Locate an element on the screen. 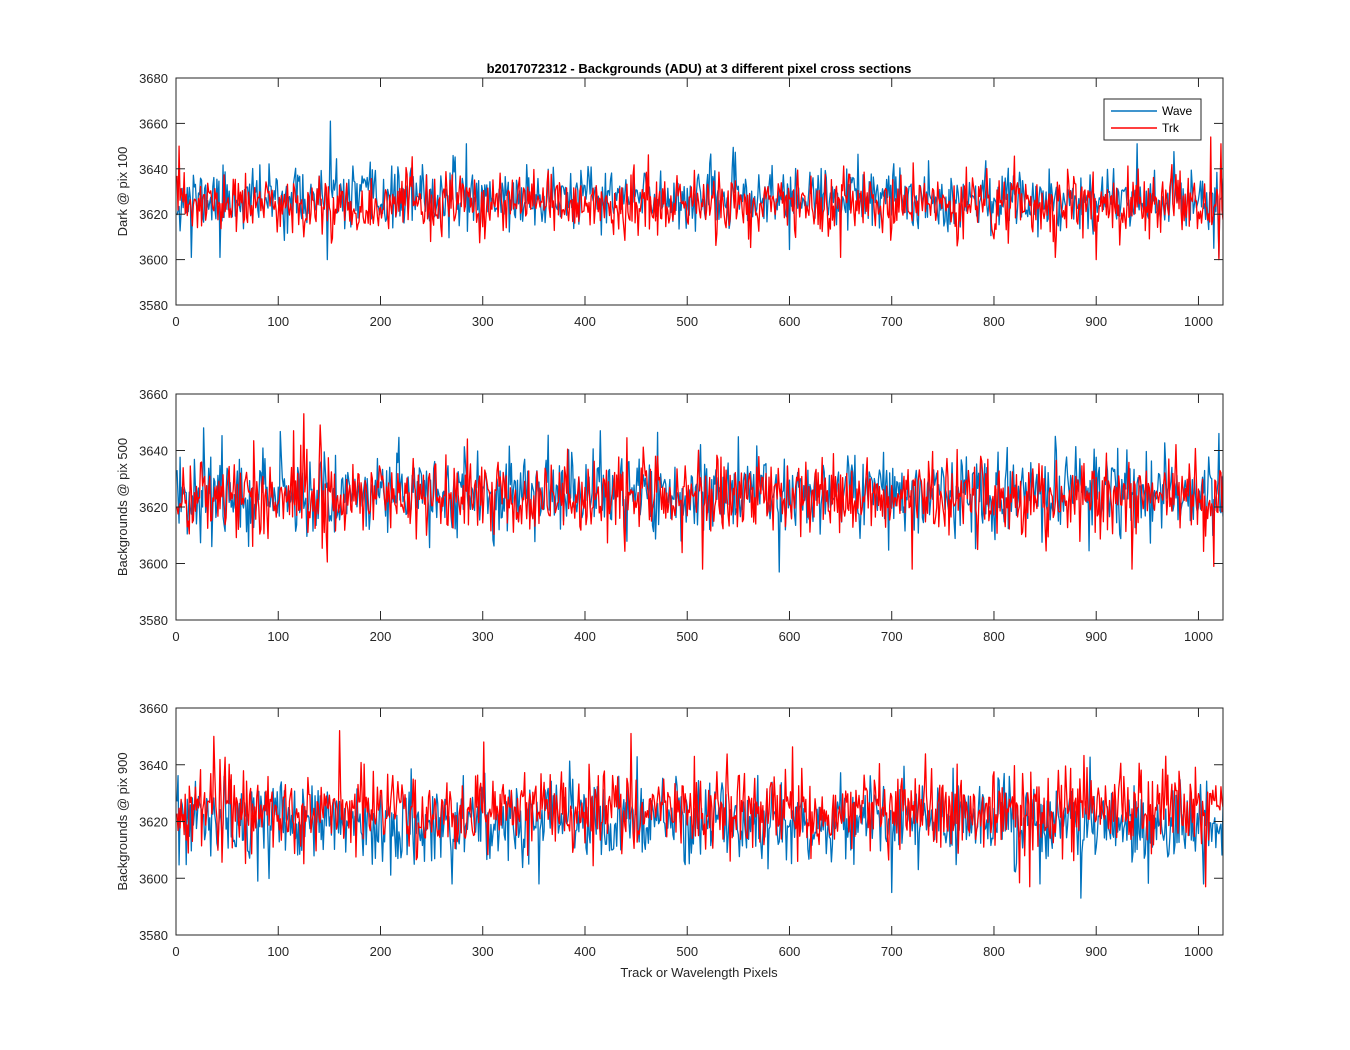  y-axis-label: Dark @ pix 100 is located at coordinates (122, 192).